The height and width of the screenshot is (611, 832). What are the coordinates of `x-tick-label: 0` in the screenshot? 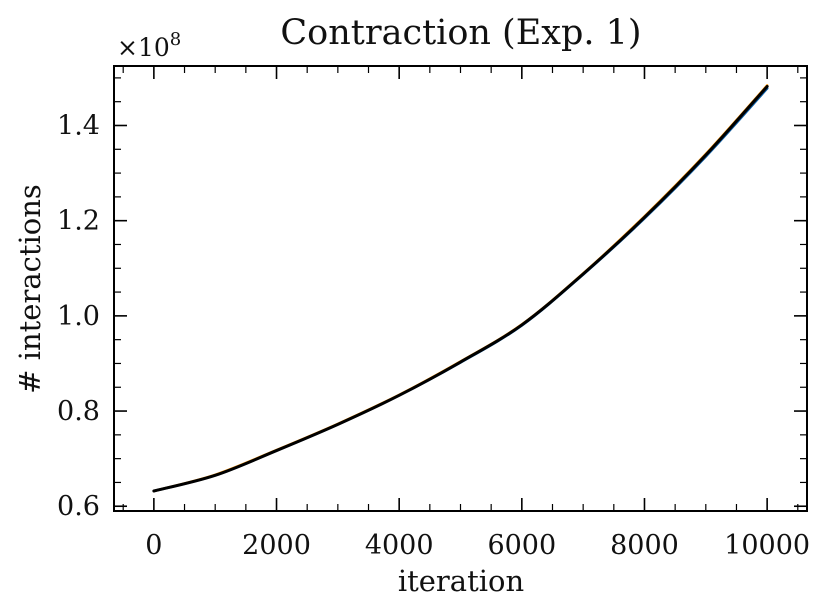 It's located at (153, 545).